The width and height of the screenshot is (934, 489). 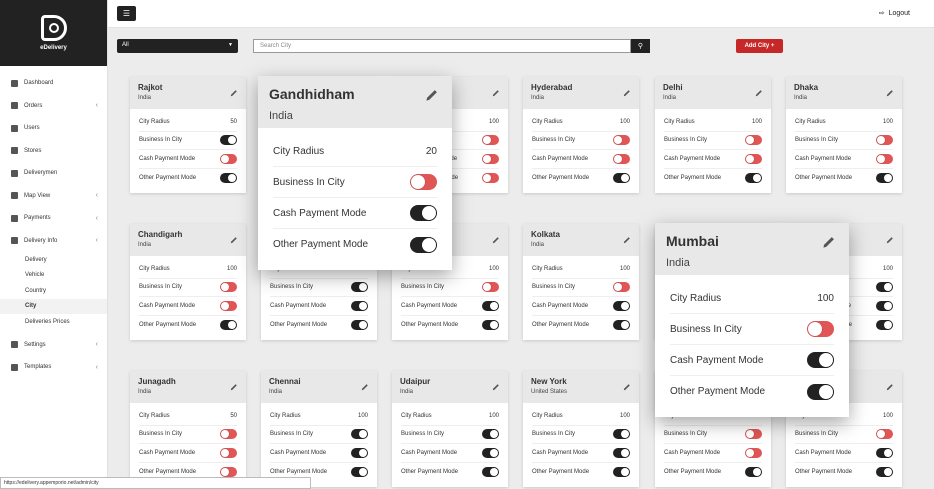 I want to click on sidebar-item-deliverymen: Deliverymen, so click(x=53, y=173).